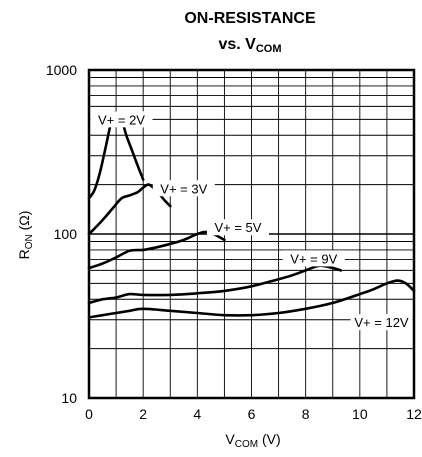 The image size is (422, 457). I want to click on x-tick-label: 4, so click(197, 414).